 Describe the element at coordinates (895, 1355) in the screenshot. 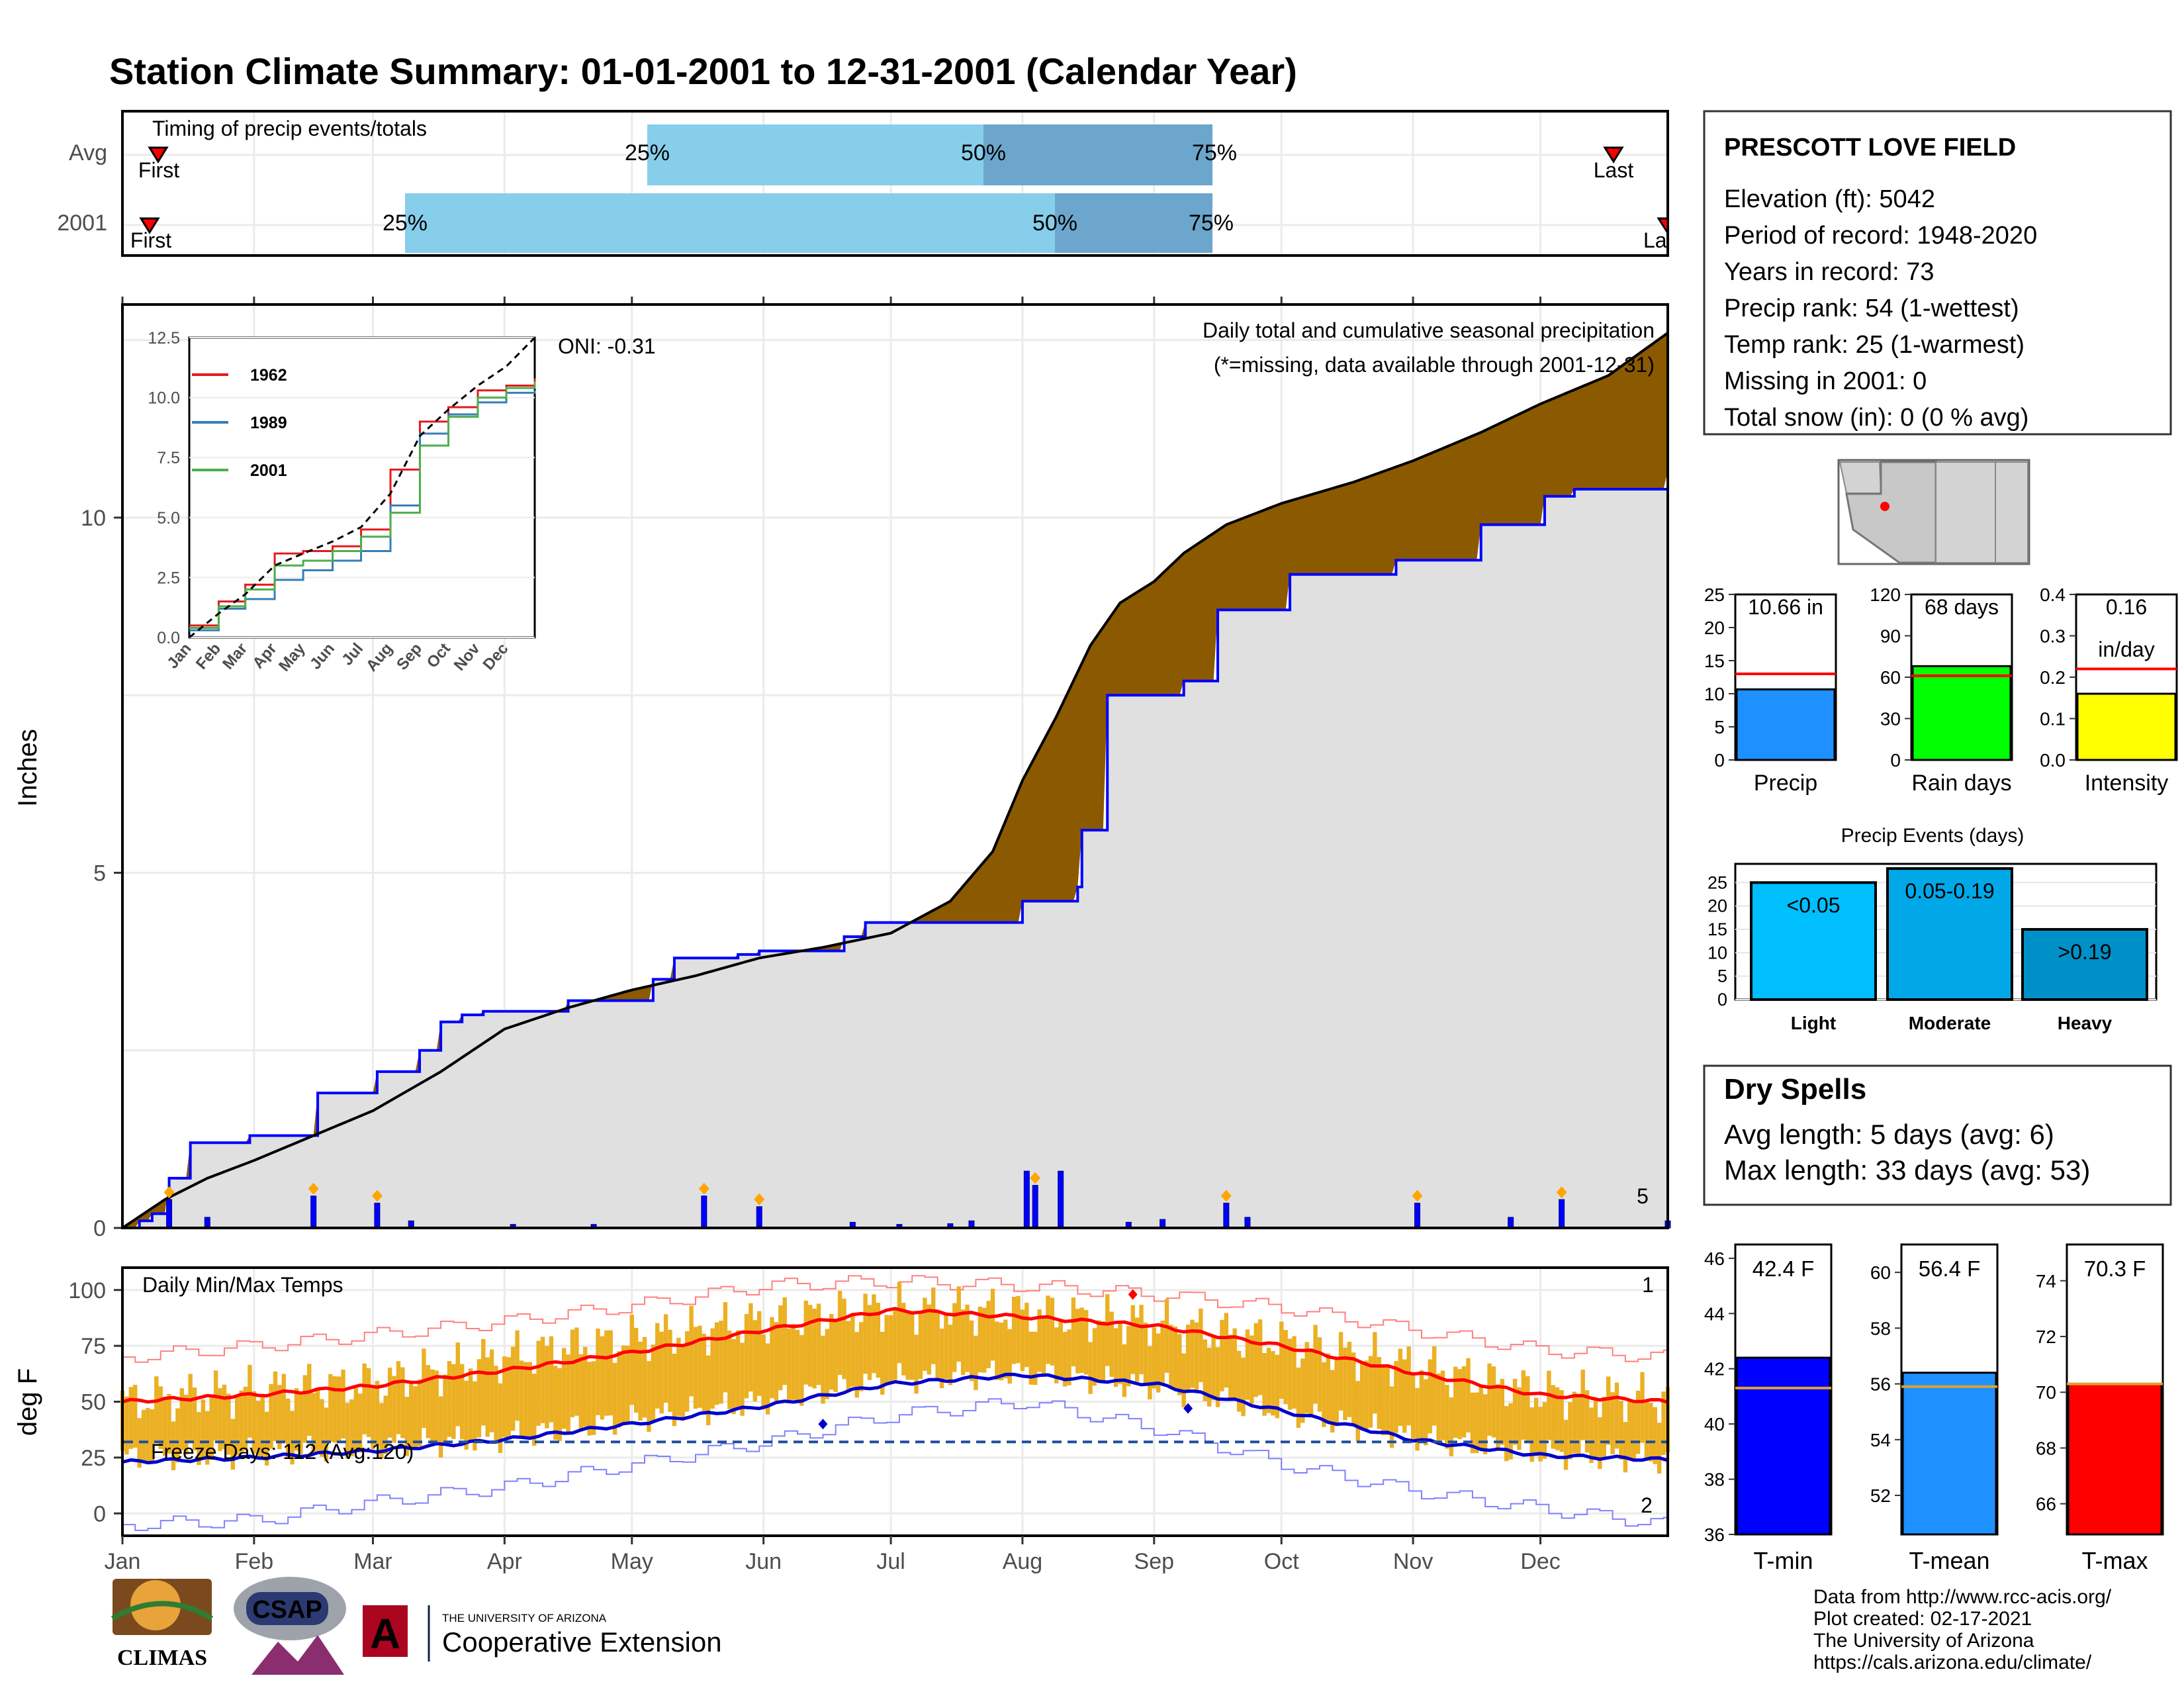

I see `avg-max-temp-line` at that location.